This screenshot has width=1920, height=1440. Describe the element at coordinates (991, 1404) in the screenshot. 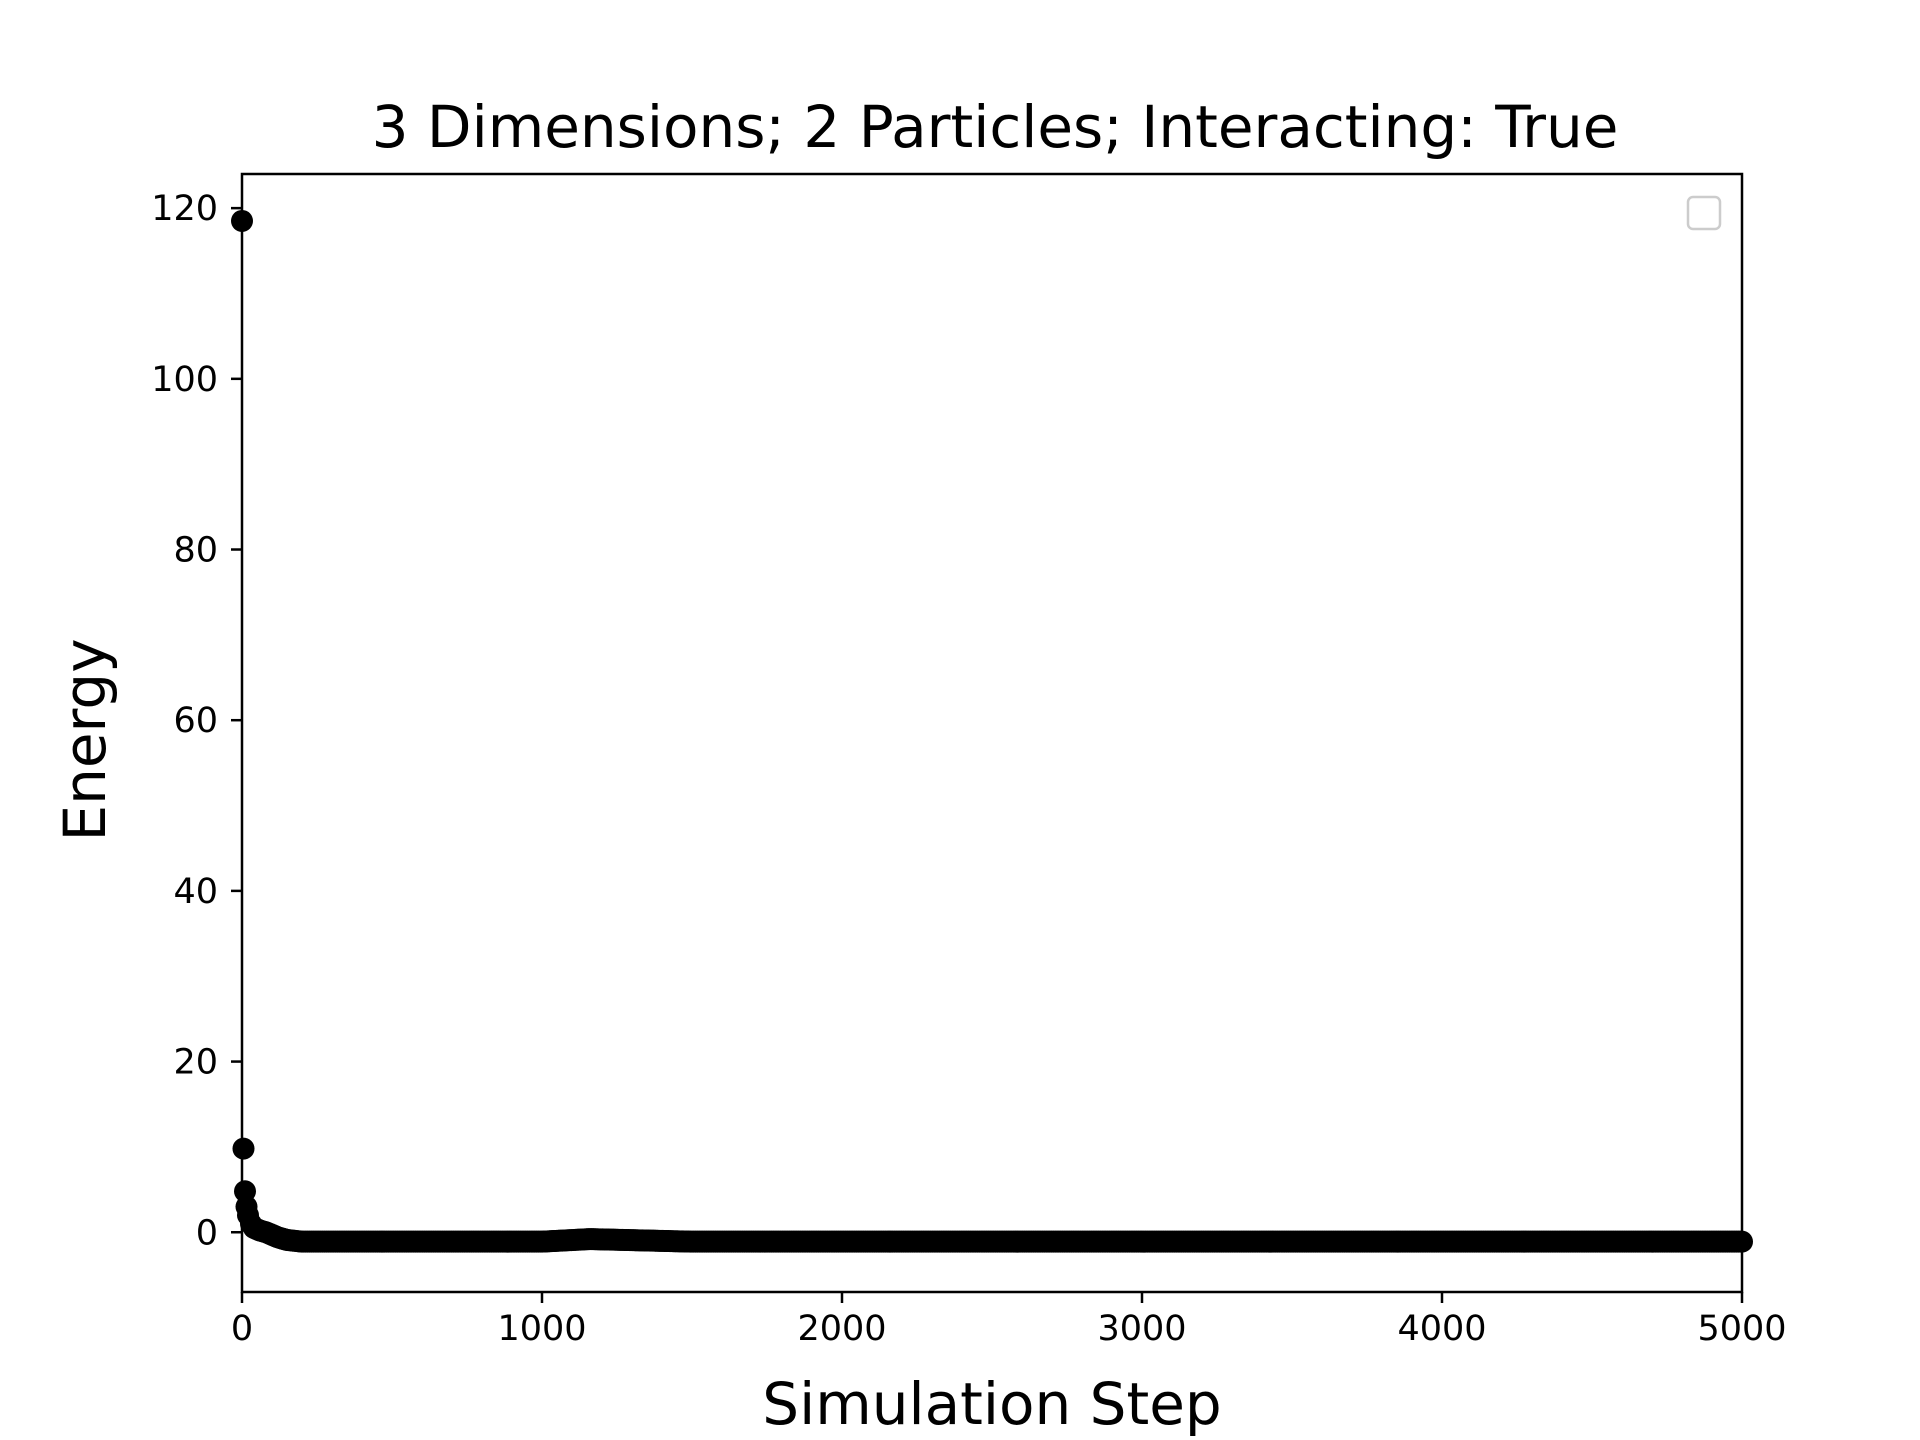

I see `x-axis-label: Simulation Step` at that location.